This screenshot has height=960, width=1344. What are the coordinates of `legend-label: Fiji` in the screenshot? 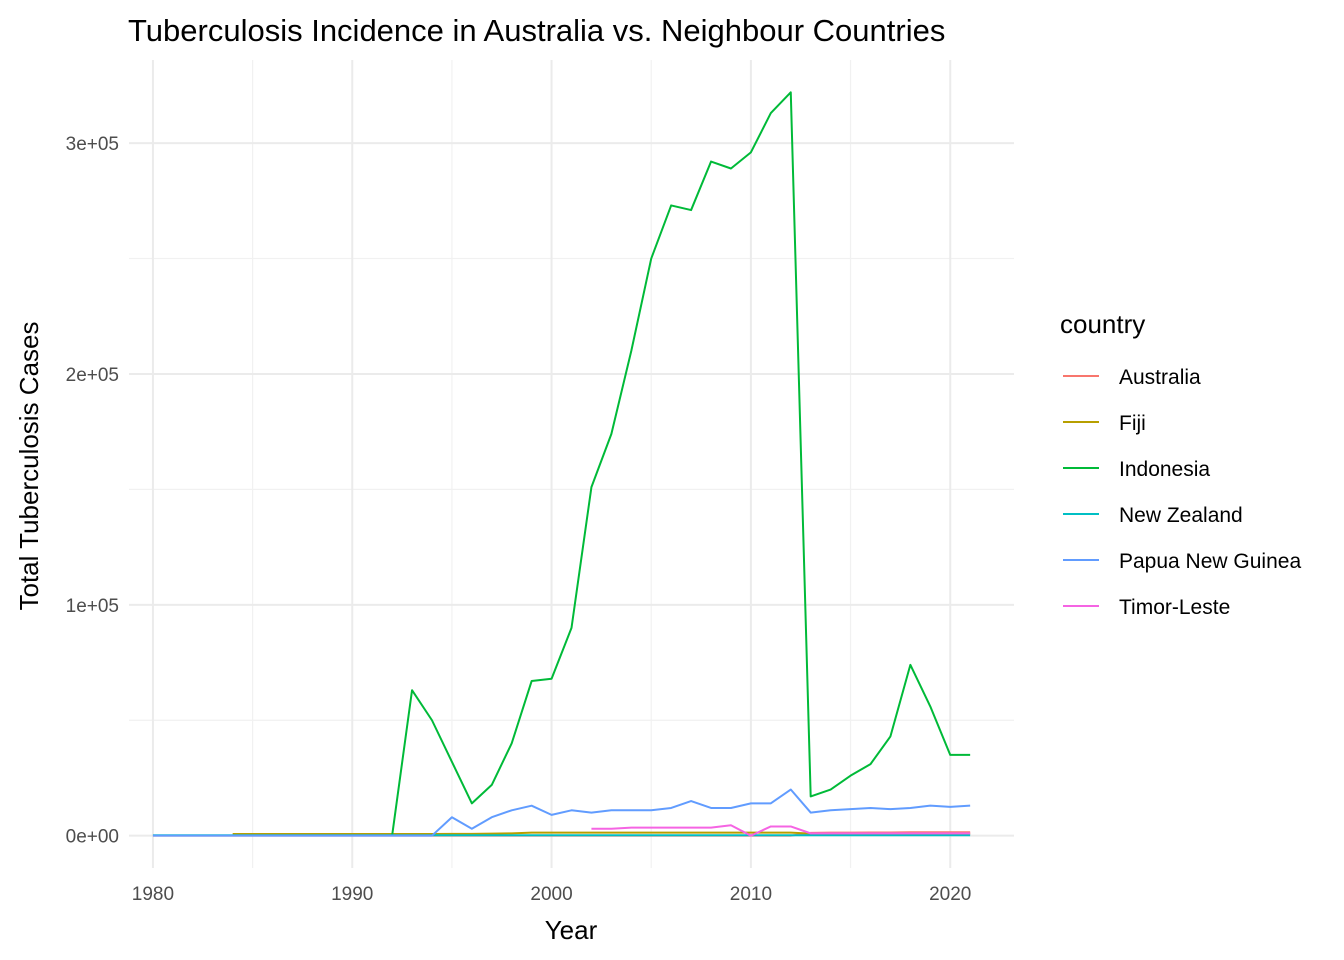 It's located at (1132, 423).